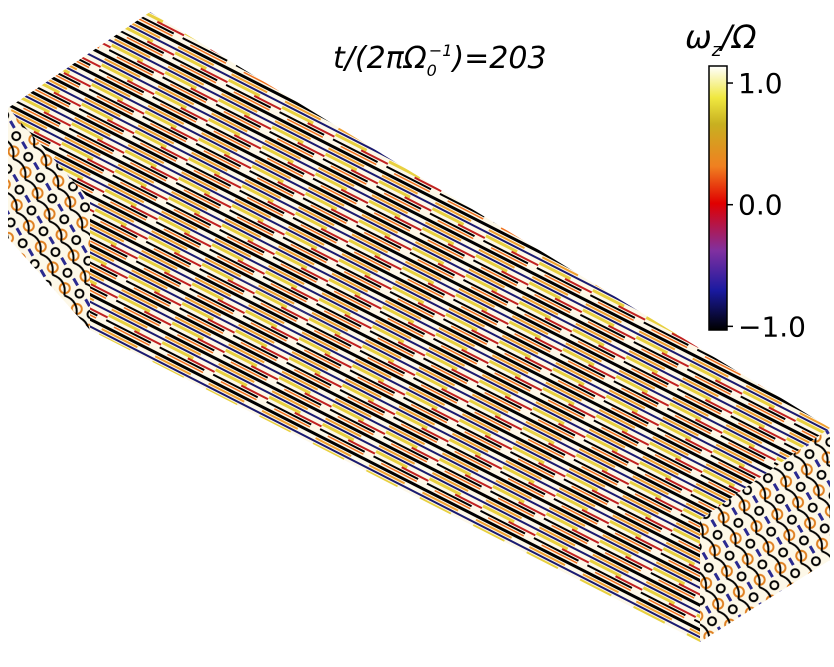 The image size is (834, 667). I want to click on colorbar-tick-label: 0.0, so click(760, 205).